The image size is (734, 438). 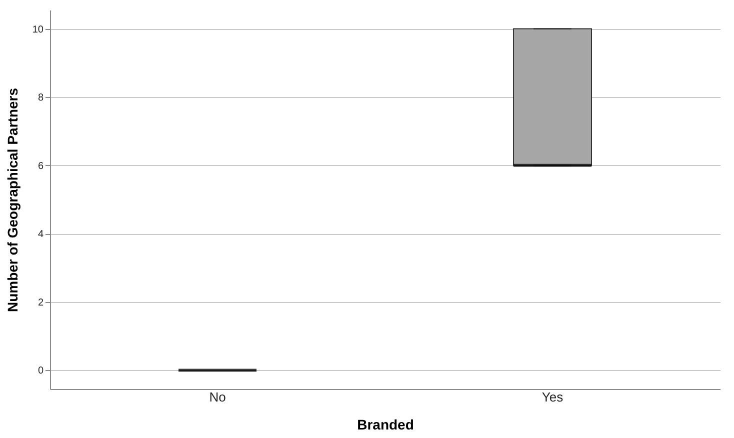 What do you see at coordinates (41, 302) in the screenshot?
I see `y-tick-label: 2` at bounding box center [41, 302].